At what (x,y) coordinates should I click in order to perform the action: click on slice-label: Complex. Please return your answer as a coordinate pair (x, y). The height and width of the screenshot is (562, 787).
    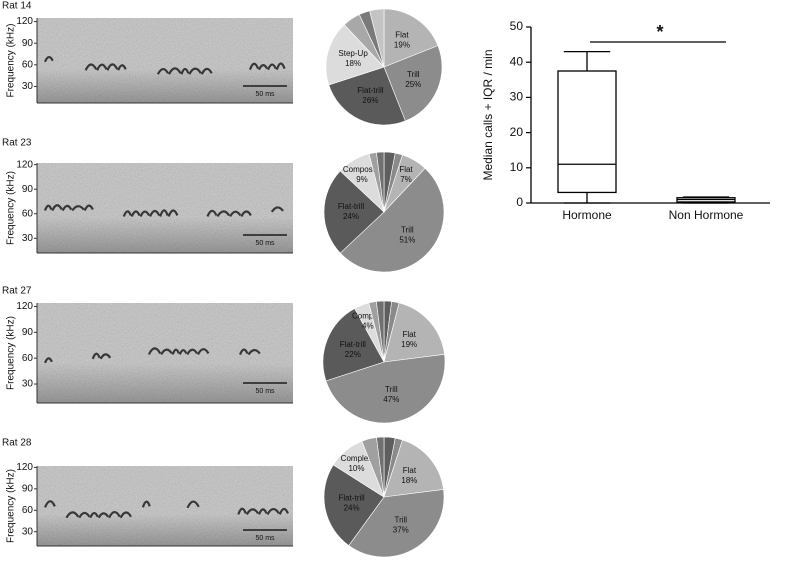
    Looking at the image, I should click on (368, 315).